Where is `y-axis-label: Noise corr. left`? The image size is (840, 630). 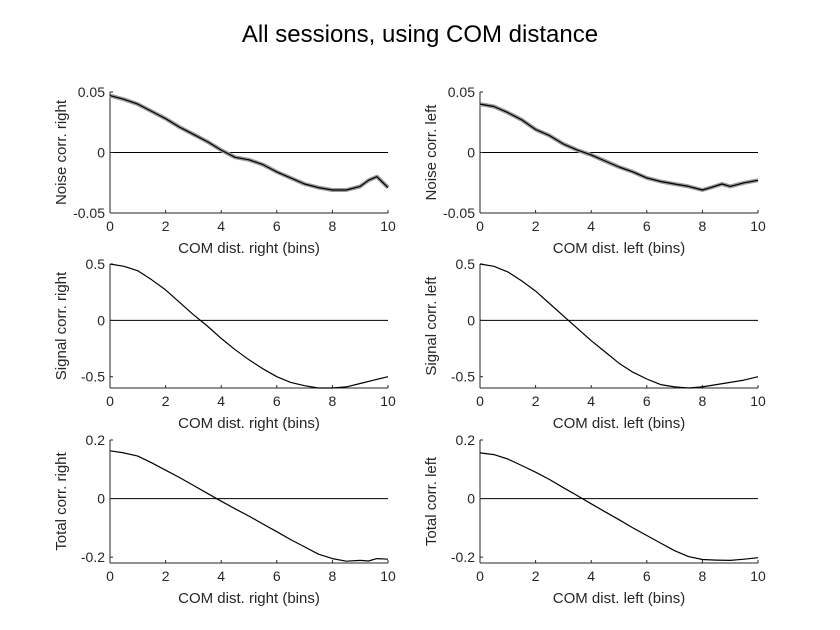 y-axis-label: Noise corr. left is located at coordinates (431, 152).